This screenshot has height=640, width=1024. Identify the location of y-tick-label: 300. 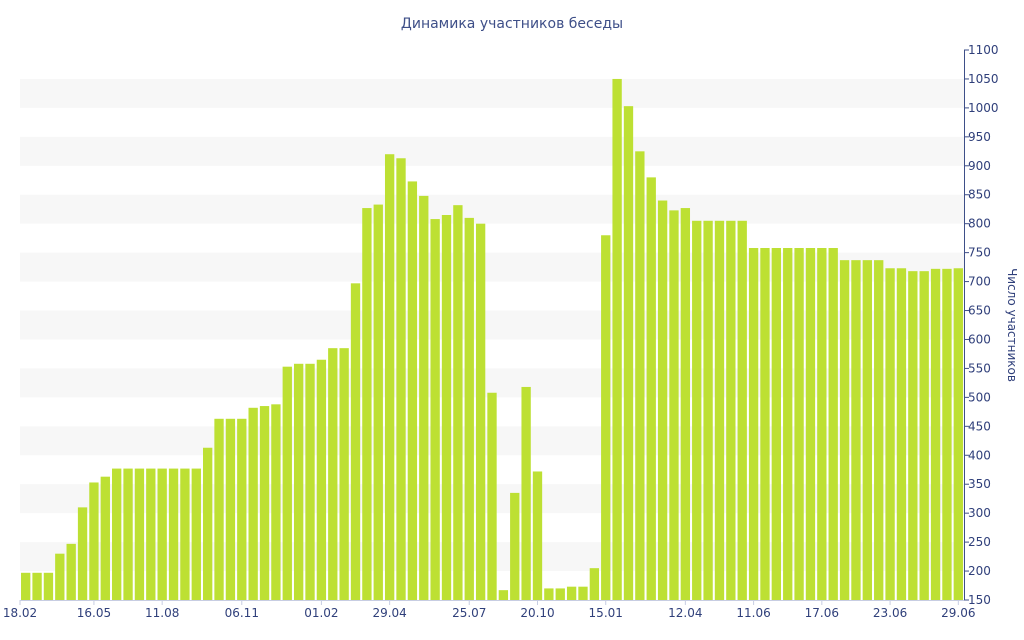
(979, 513).